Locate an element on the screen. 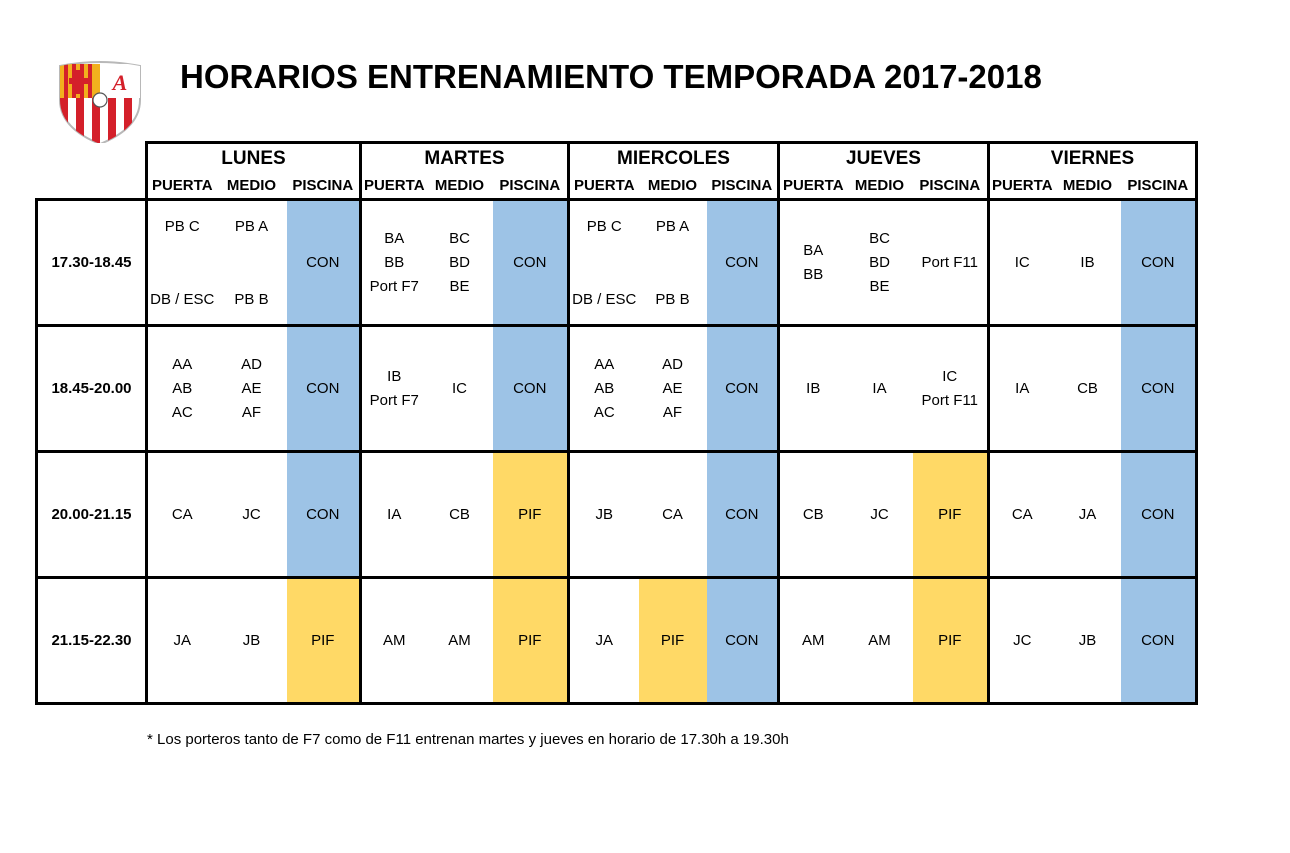  day-header-miercoles: MIERCOLES is located at coordinates (673, 157).